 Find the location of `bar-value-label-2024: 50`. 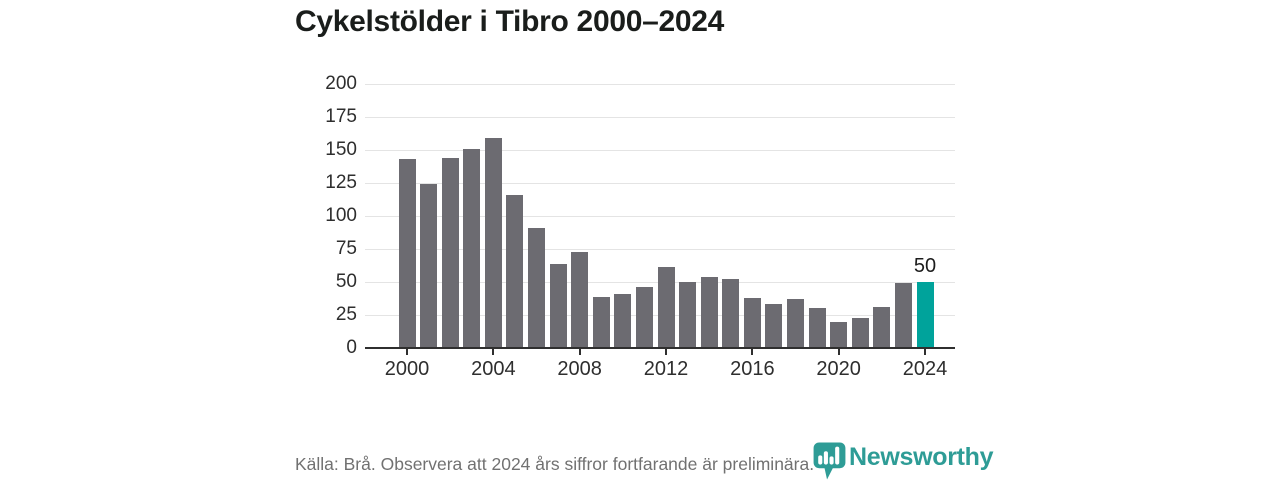

bar-value-label-2024: 50 is located at coordinates (925, 266).